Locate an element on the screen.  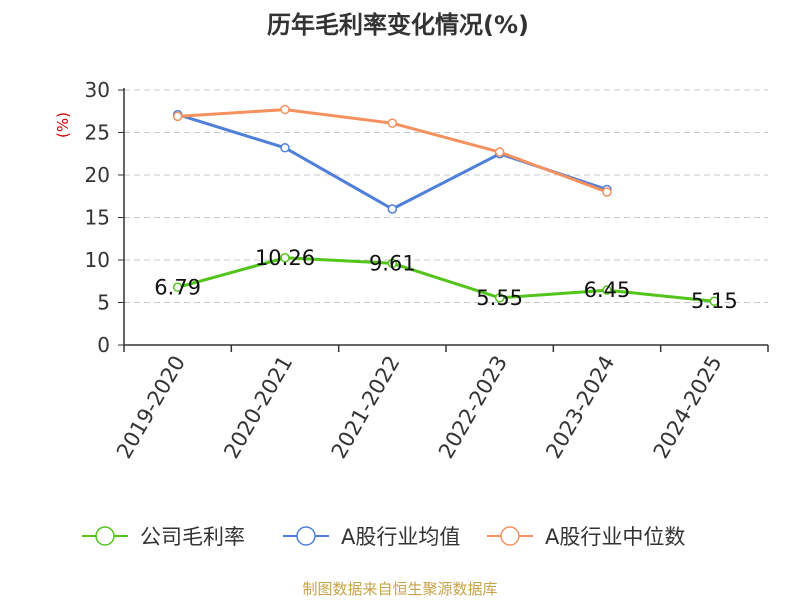
legend-item: A股行业中位数 is located at coordinates (586, 537).